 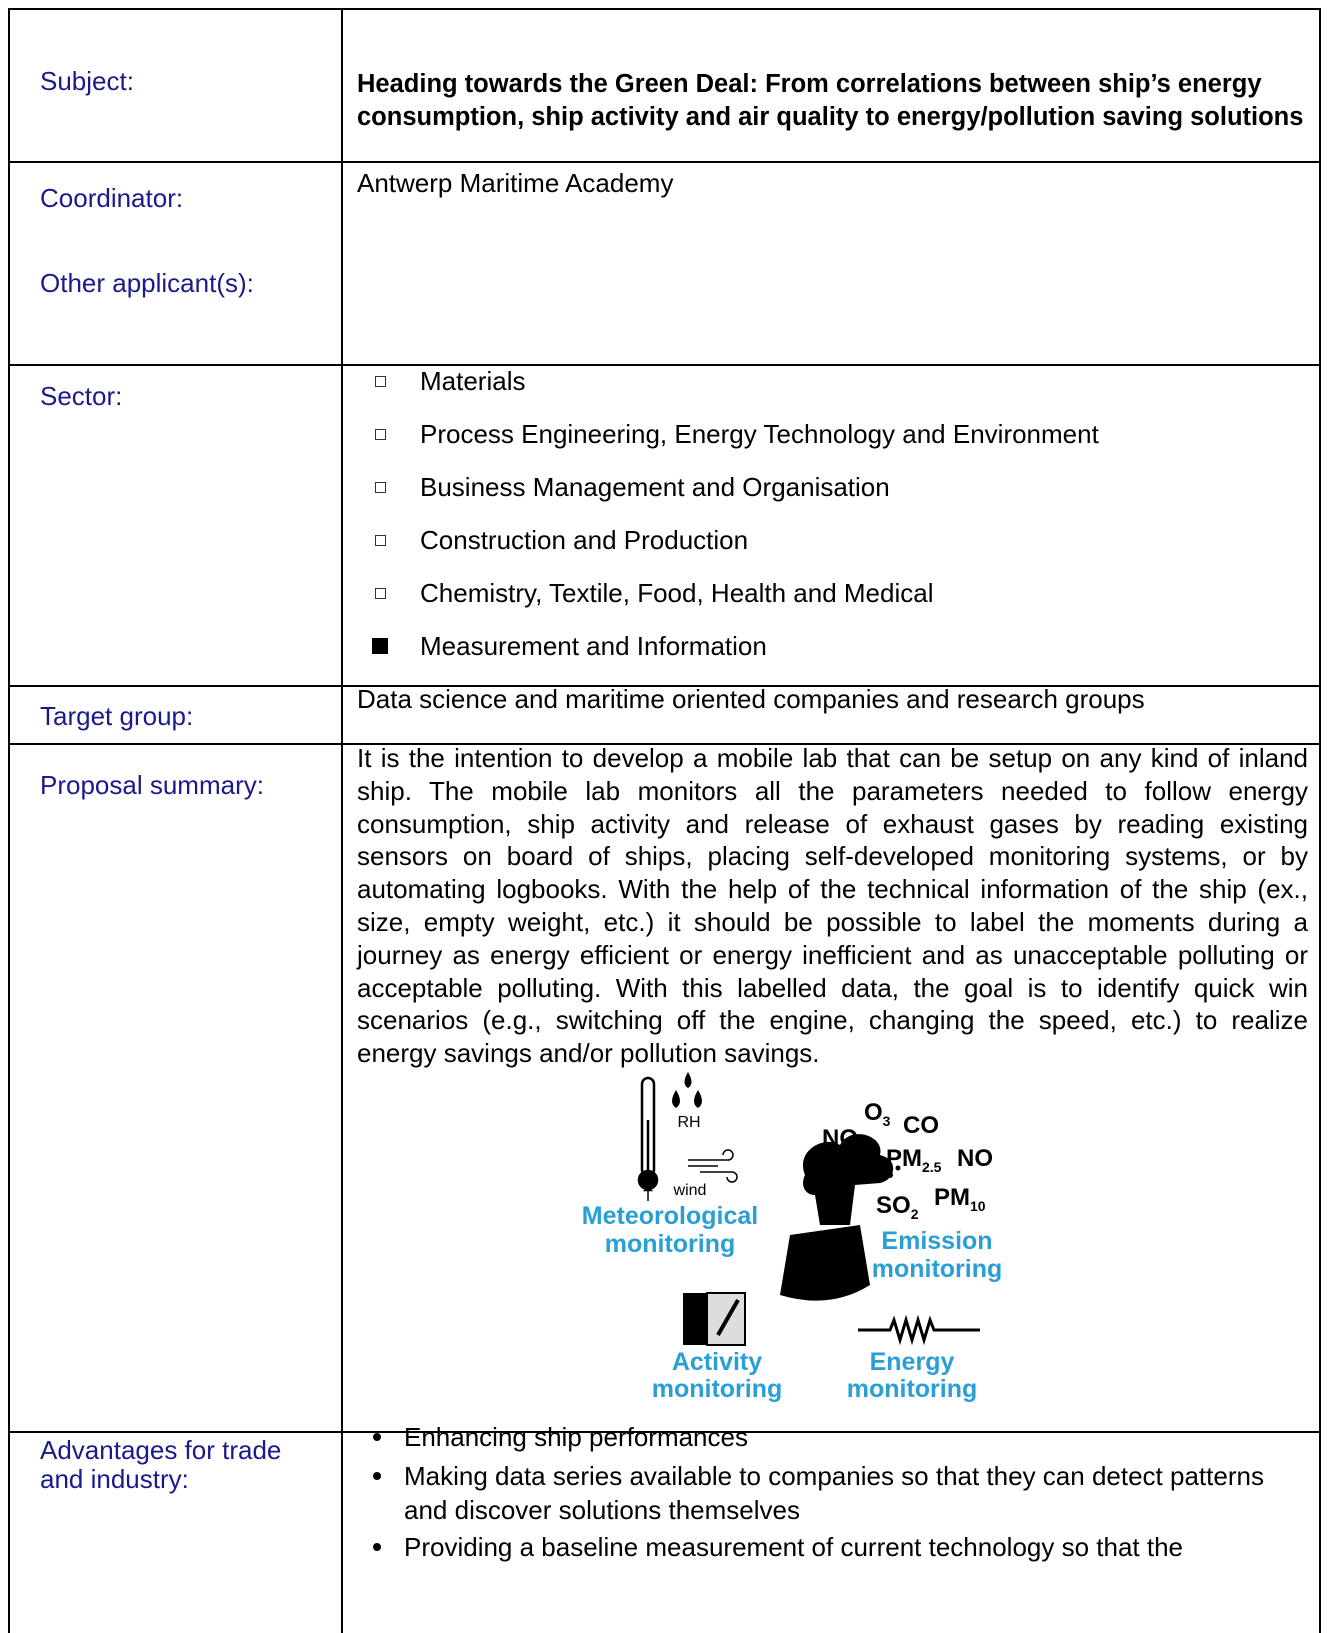 I want to click on item-text: Business Management and Organisation, so click(x=655, y=487).